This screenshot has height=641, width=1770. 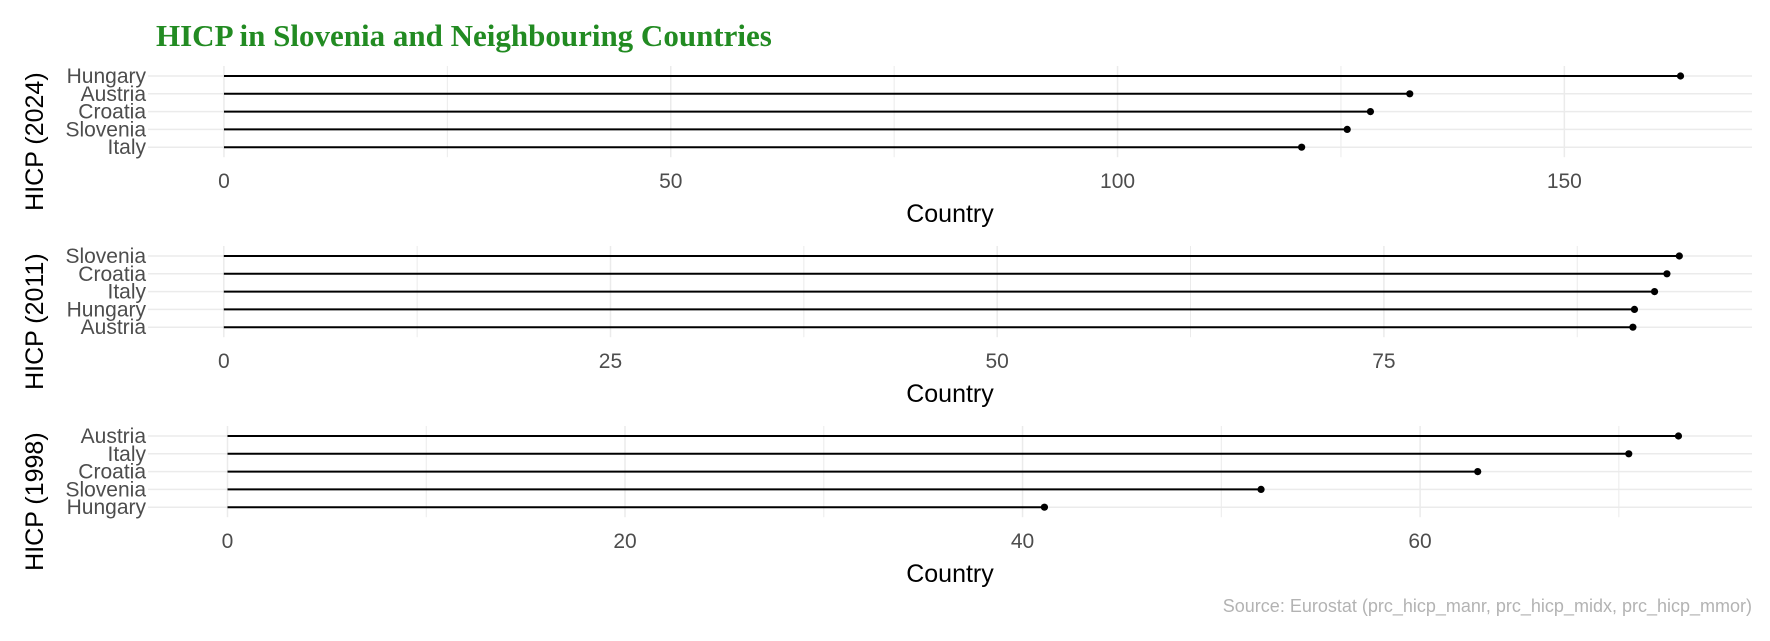 I want to click on x-tick-label: 75, so click(x=1383, y=361).